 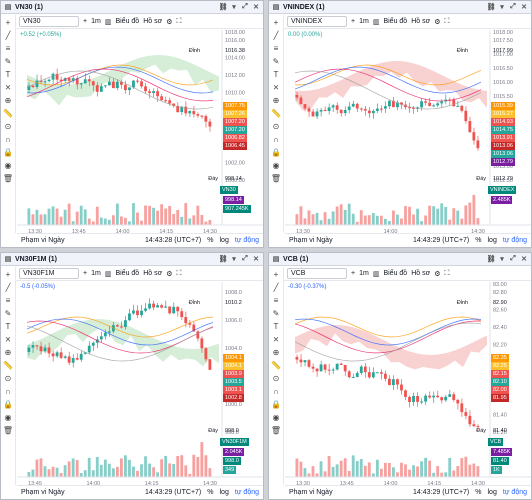 I want to click on symbol-input: VNINDEX, so click(x=317, y=21).